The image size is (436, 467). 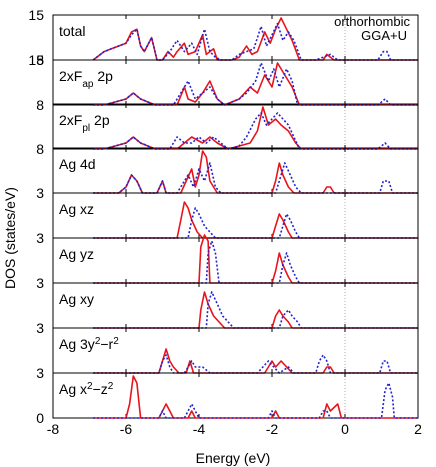 What do you see at coordinates (234, 429) in the screenshot?
I see `x-axis: -8 -6 -4 -2 0 2` at bounding box center [234, 429].